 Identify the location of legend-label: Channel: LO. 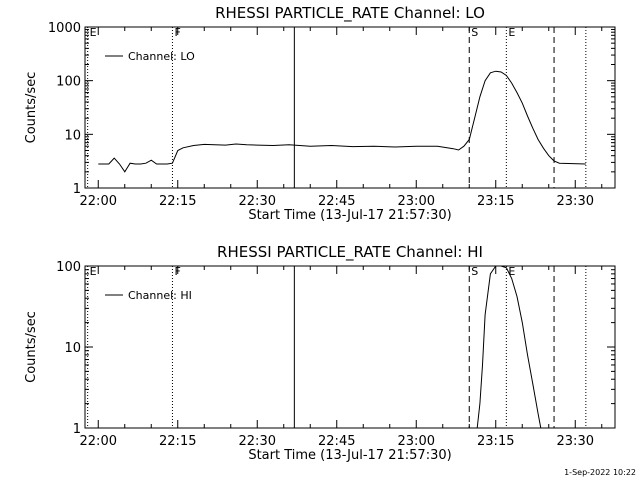
(161, 56).